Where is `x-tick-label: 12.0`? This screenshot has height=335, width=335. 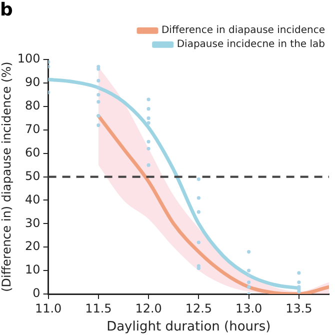
x-tick-label: 12.0 is located at coordinates (148, 308).